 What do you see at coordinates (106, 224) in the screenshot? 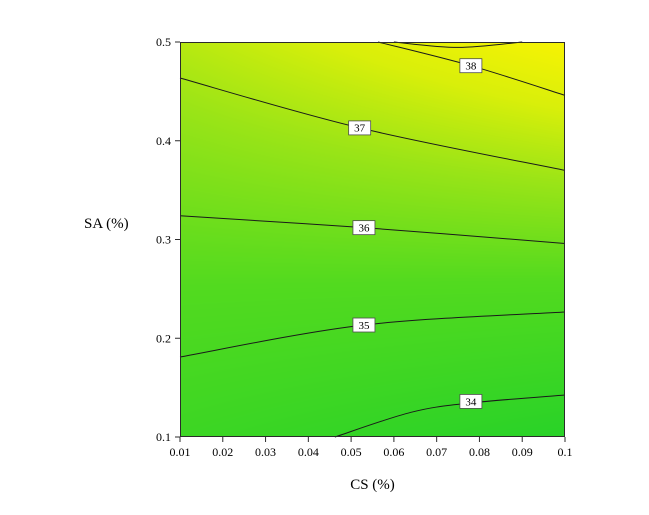
I see `y-axis-title: SA (%)` at bounding box center [106, 224].